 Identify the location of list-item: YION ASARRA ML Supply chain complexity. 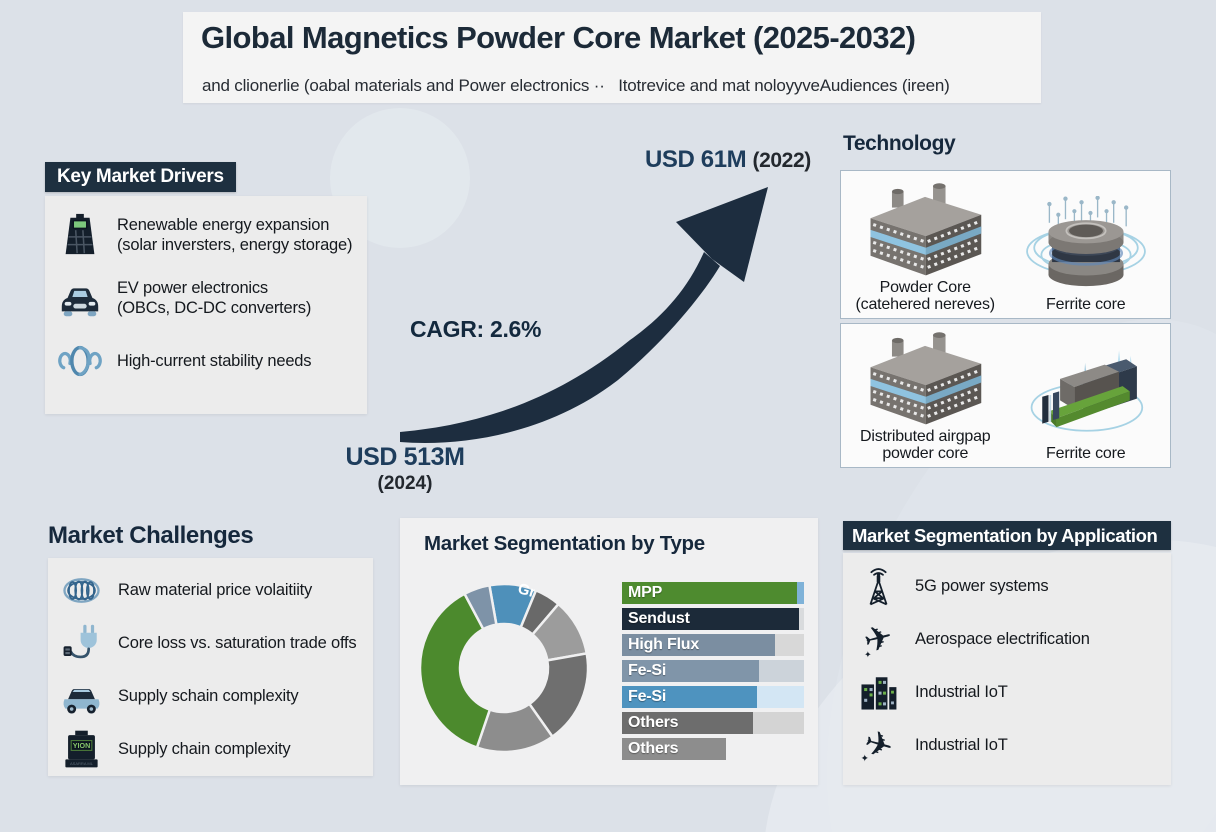
(211, 749).